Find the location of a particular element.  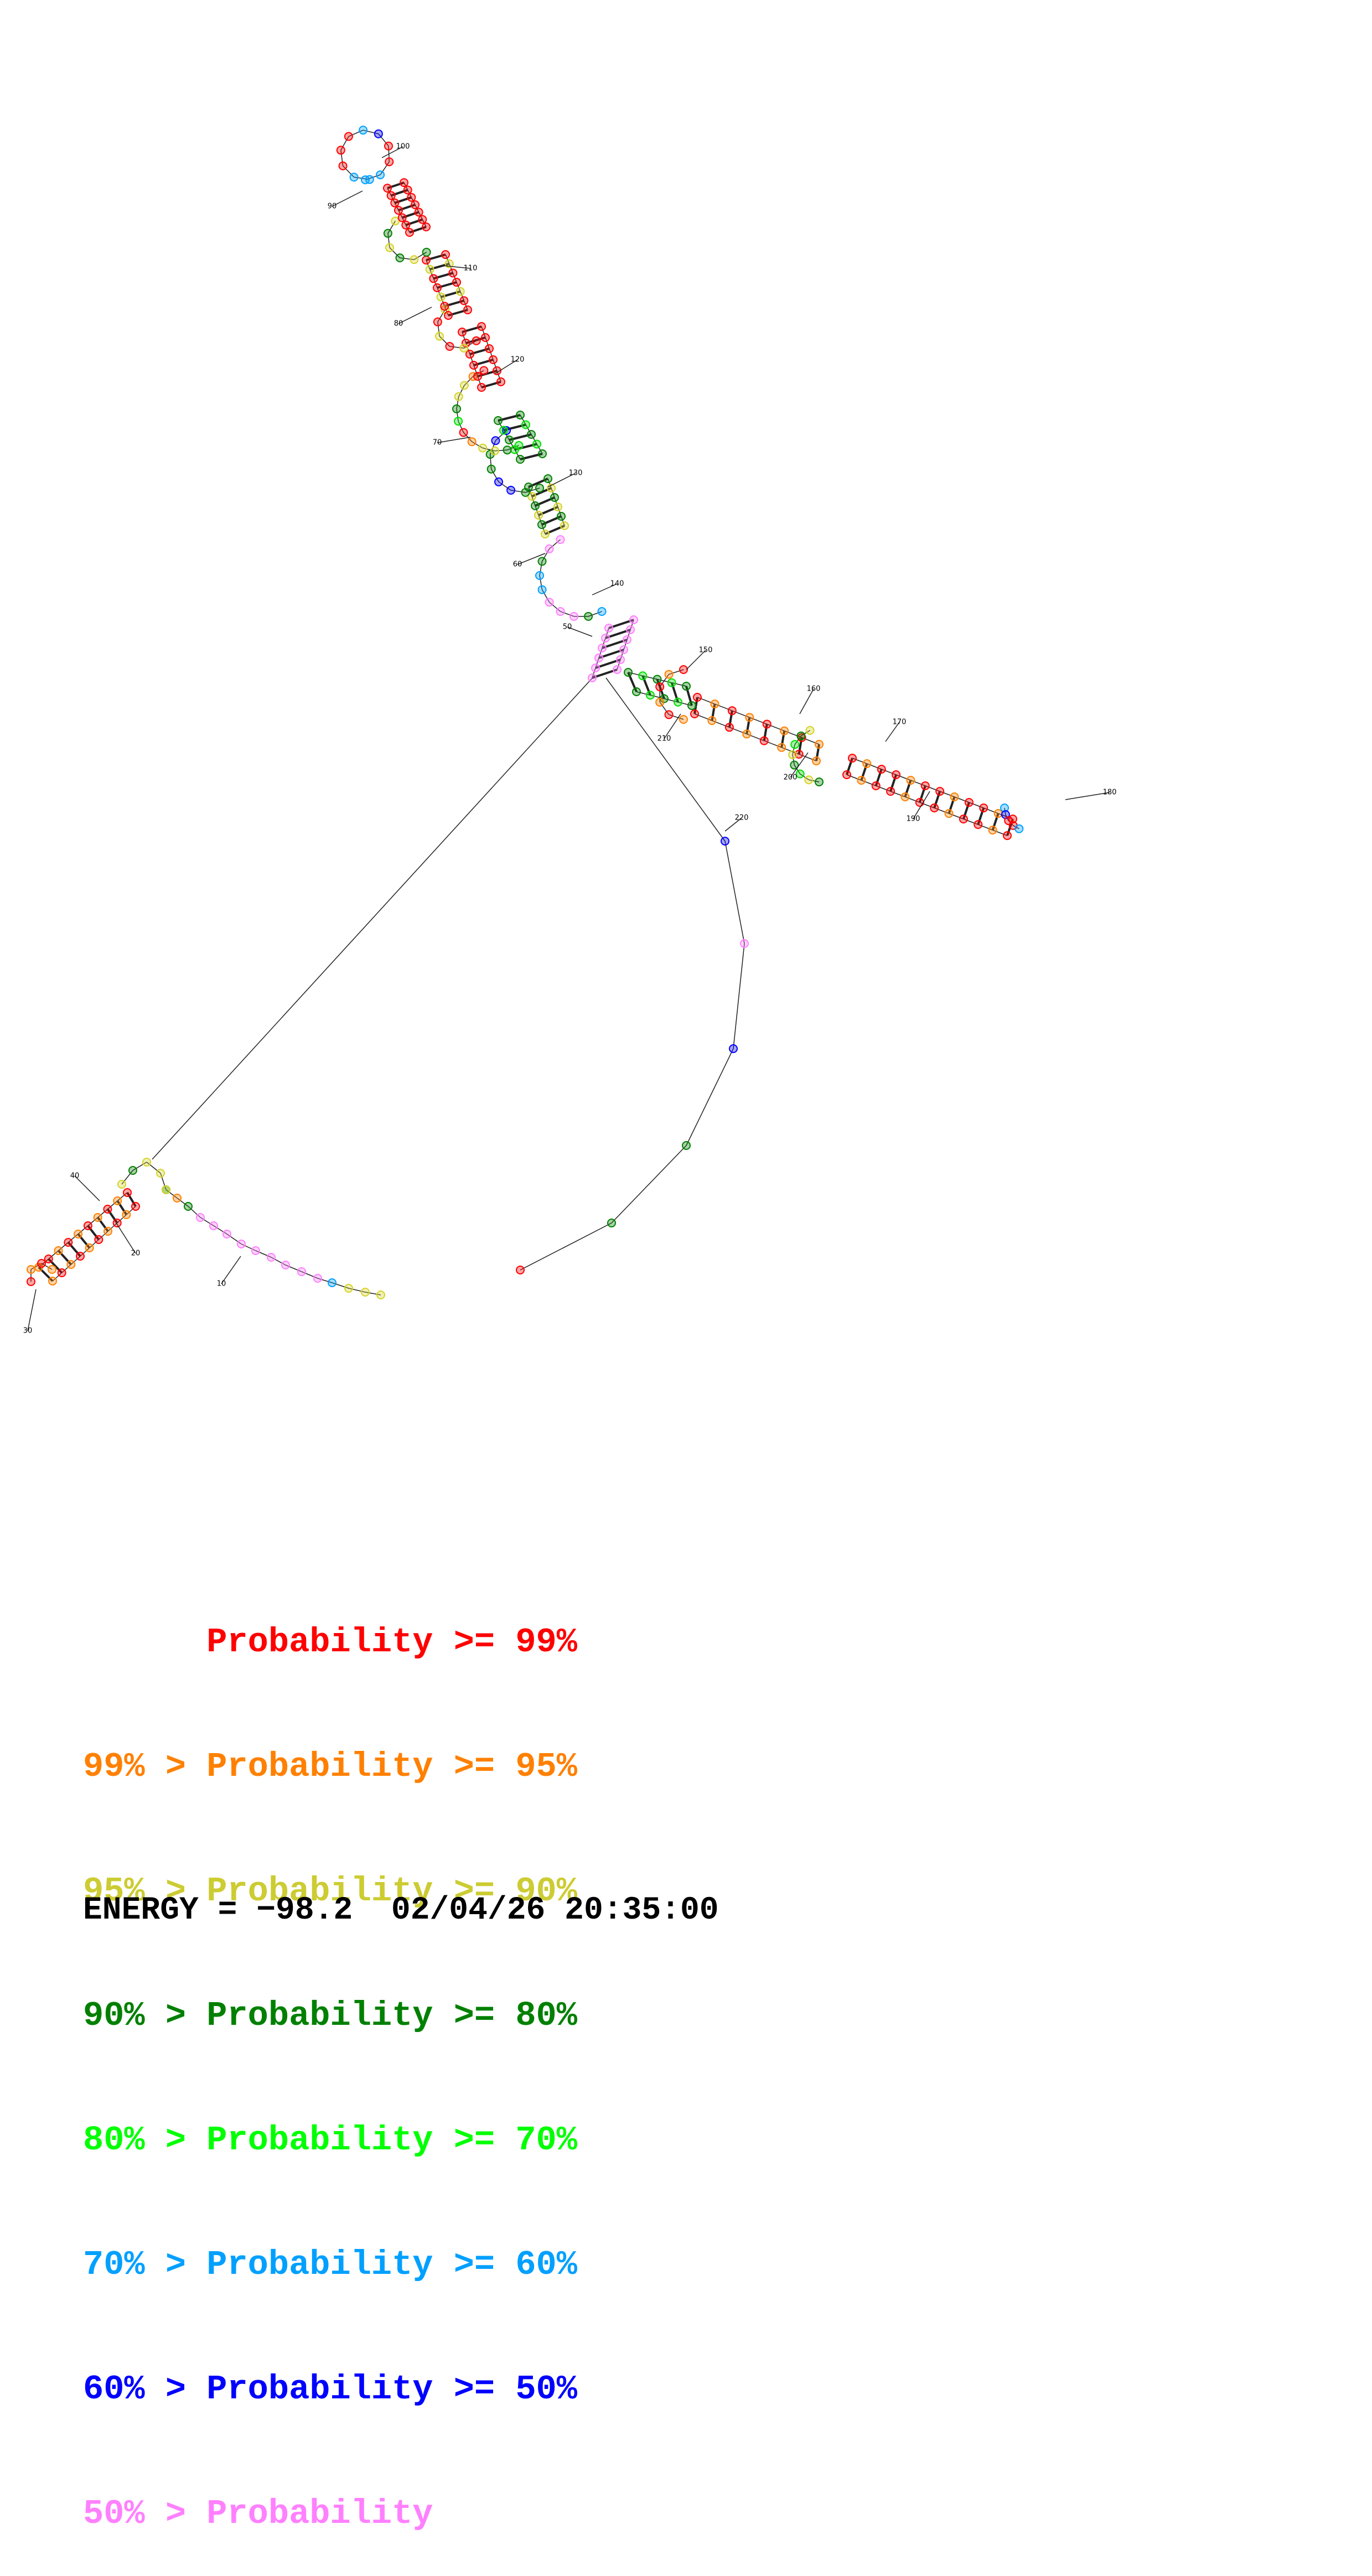

position-label: 160 is located at coordinates (814, 689).